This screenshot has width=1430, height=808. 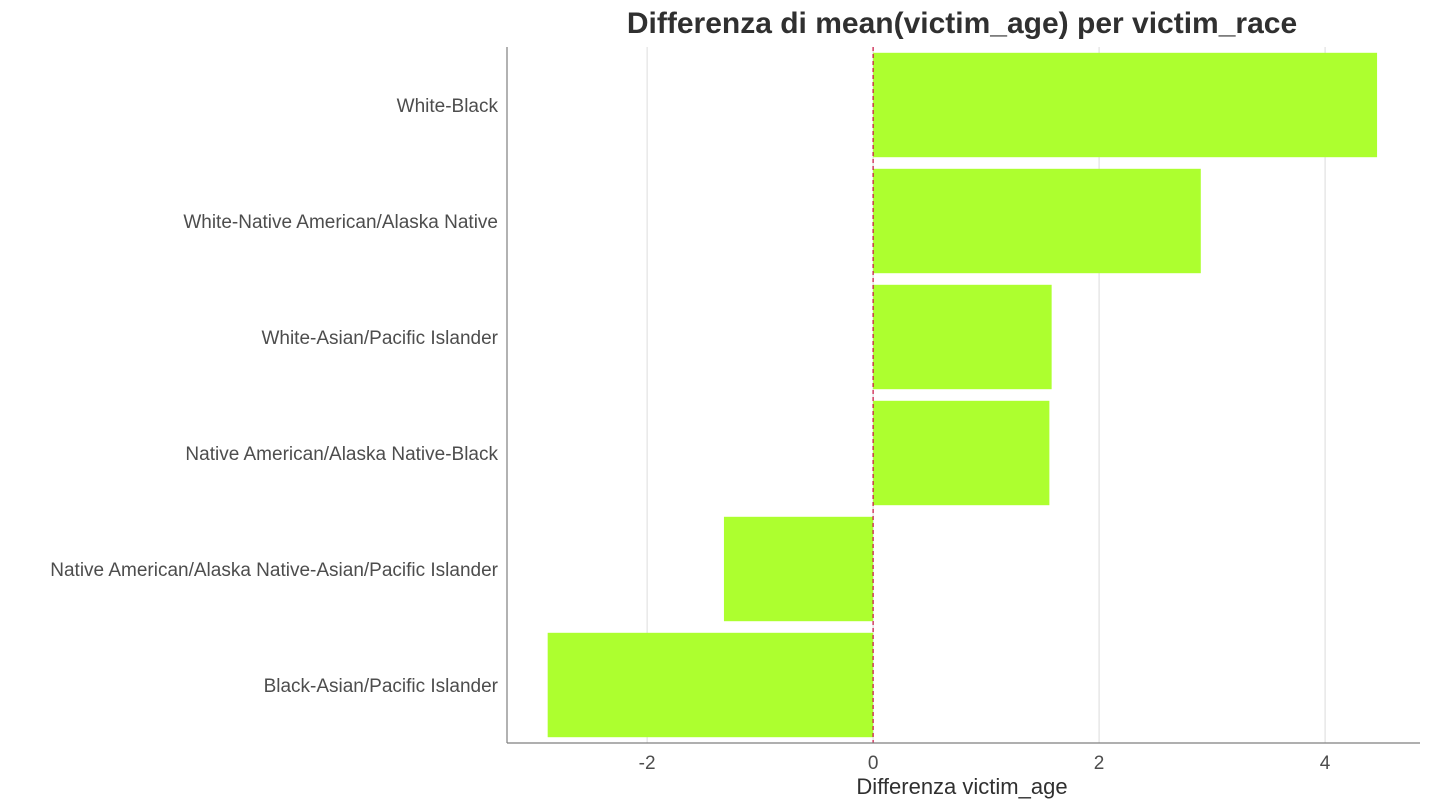 I want to click on x-tick-label-2: 2, so click(x=1099, y=763).